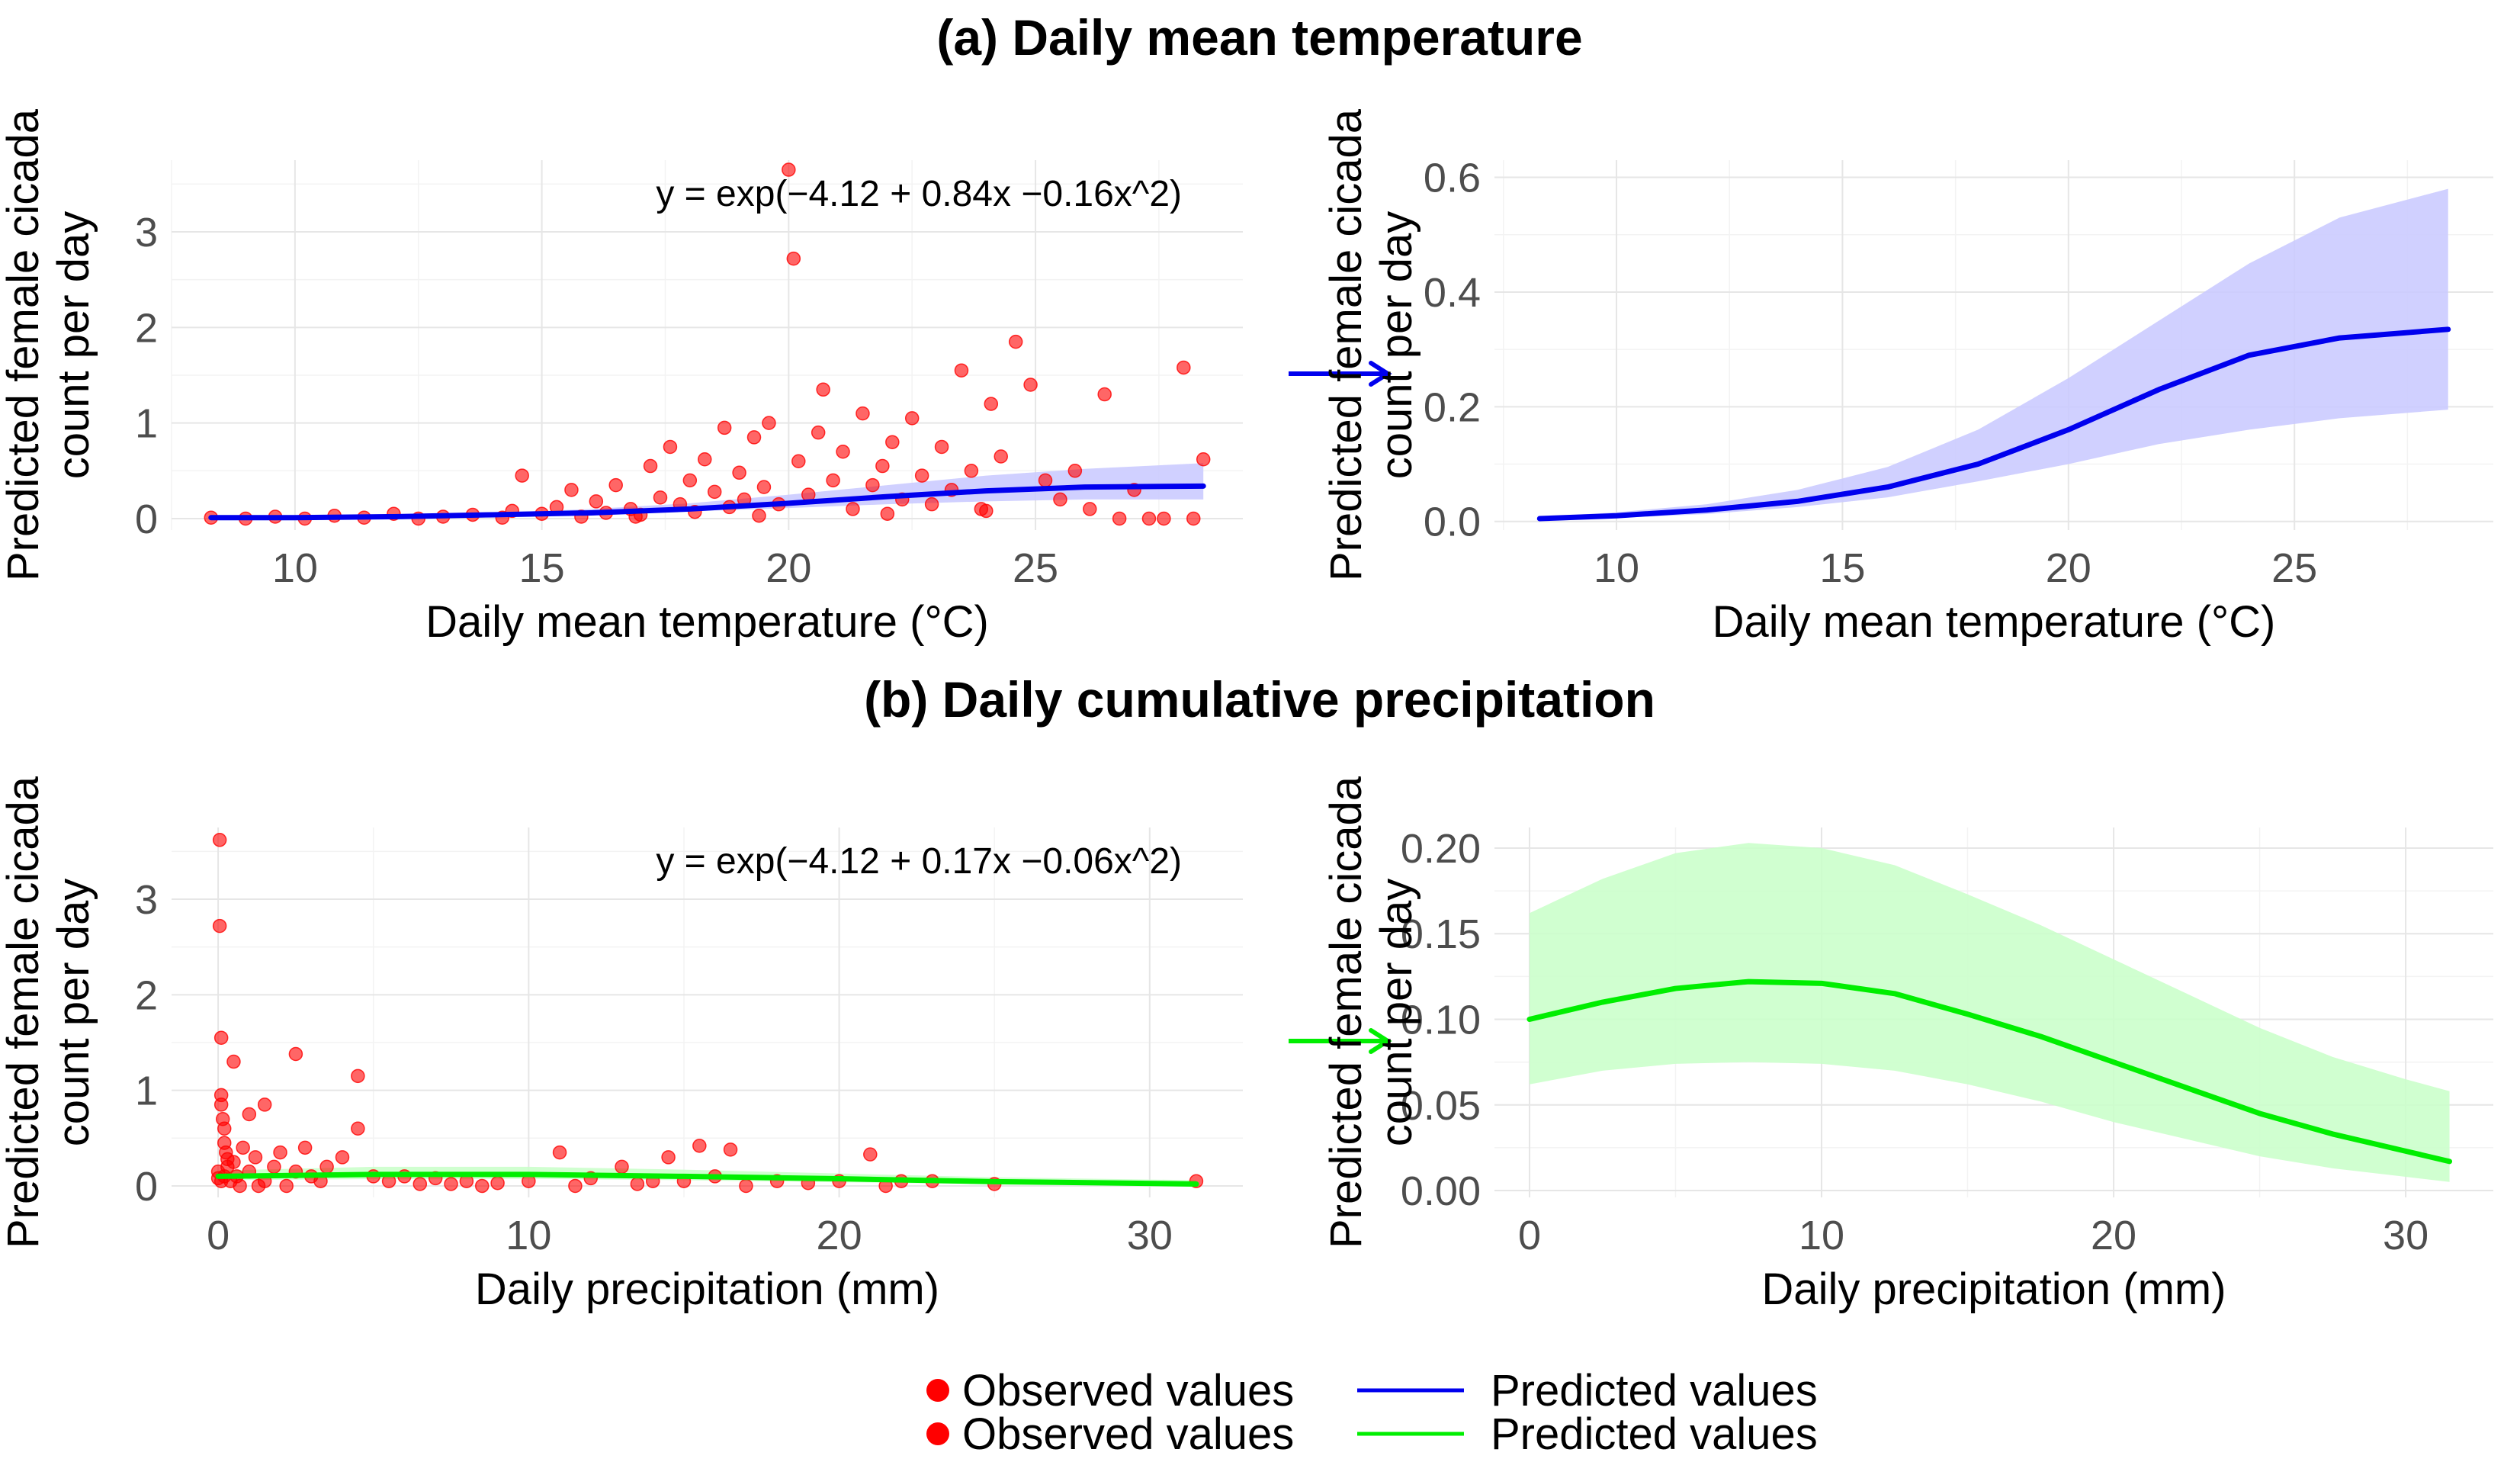  I want to click on legend-item: Predicted values, so click(1588, 1391).